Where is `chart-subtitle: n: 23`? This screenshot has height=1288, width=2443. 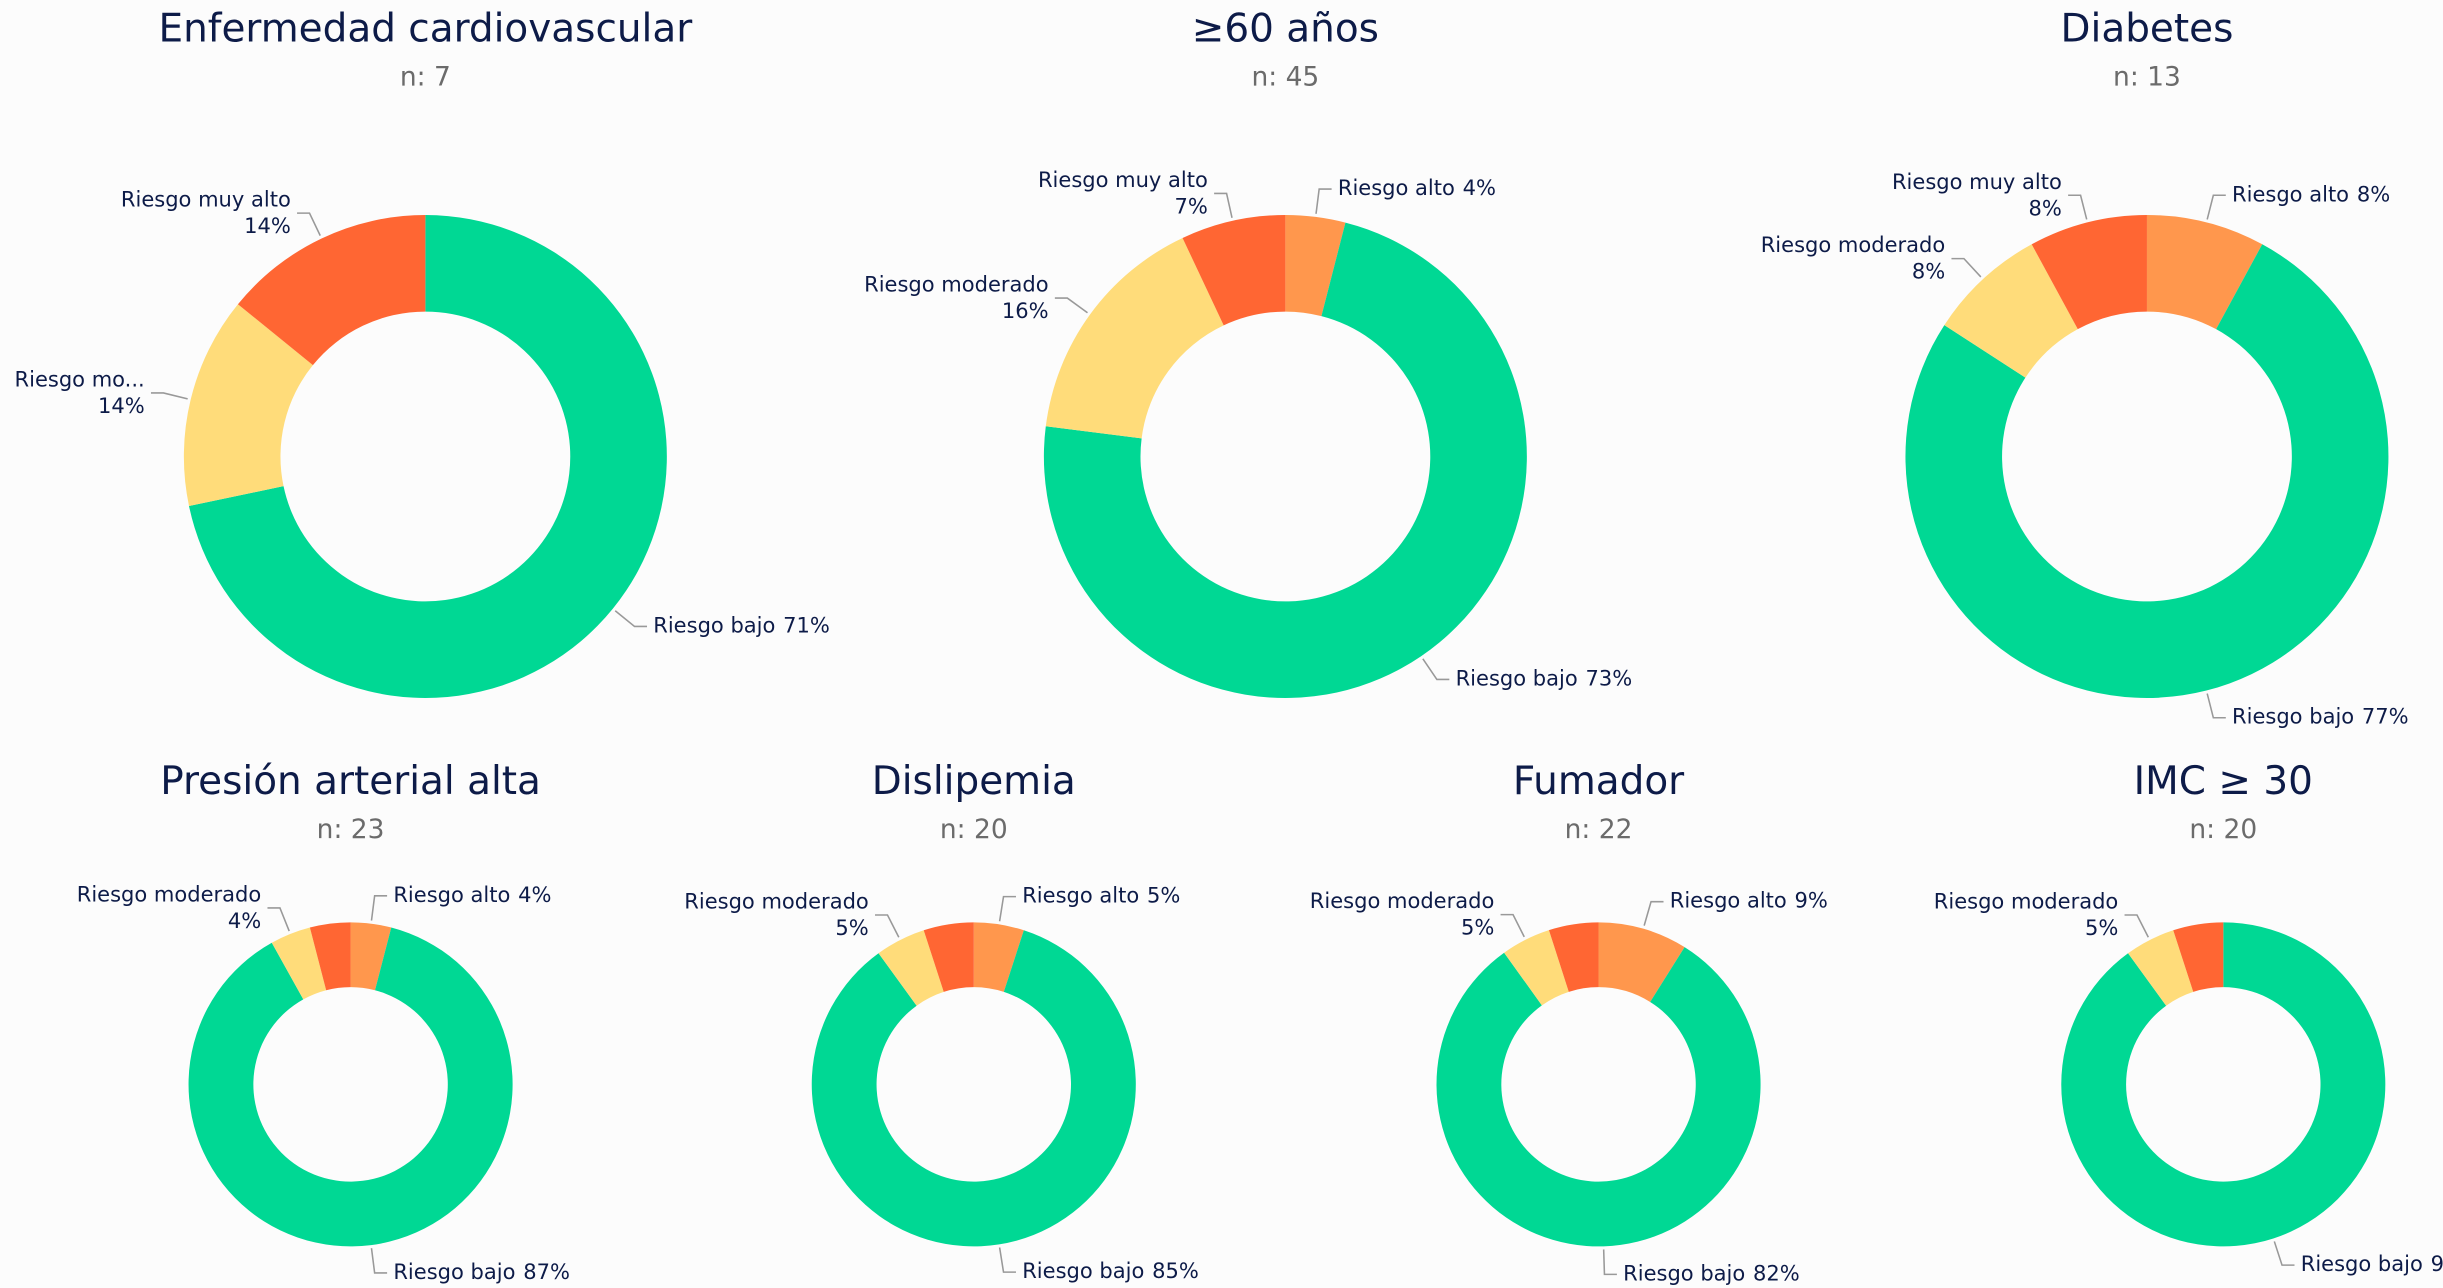
chart-subtitle: n: 23 is located at coordinates (351, 829).